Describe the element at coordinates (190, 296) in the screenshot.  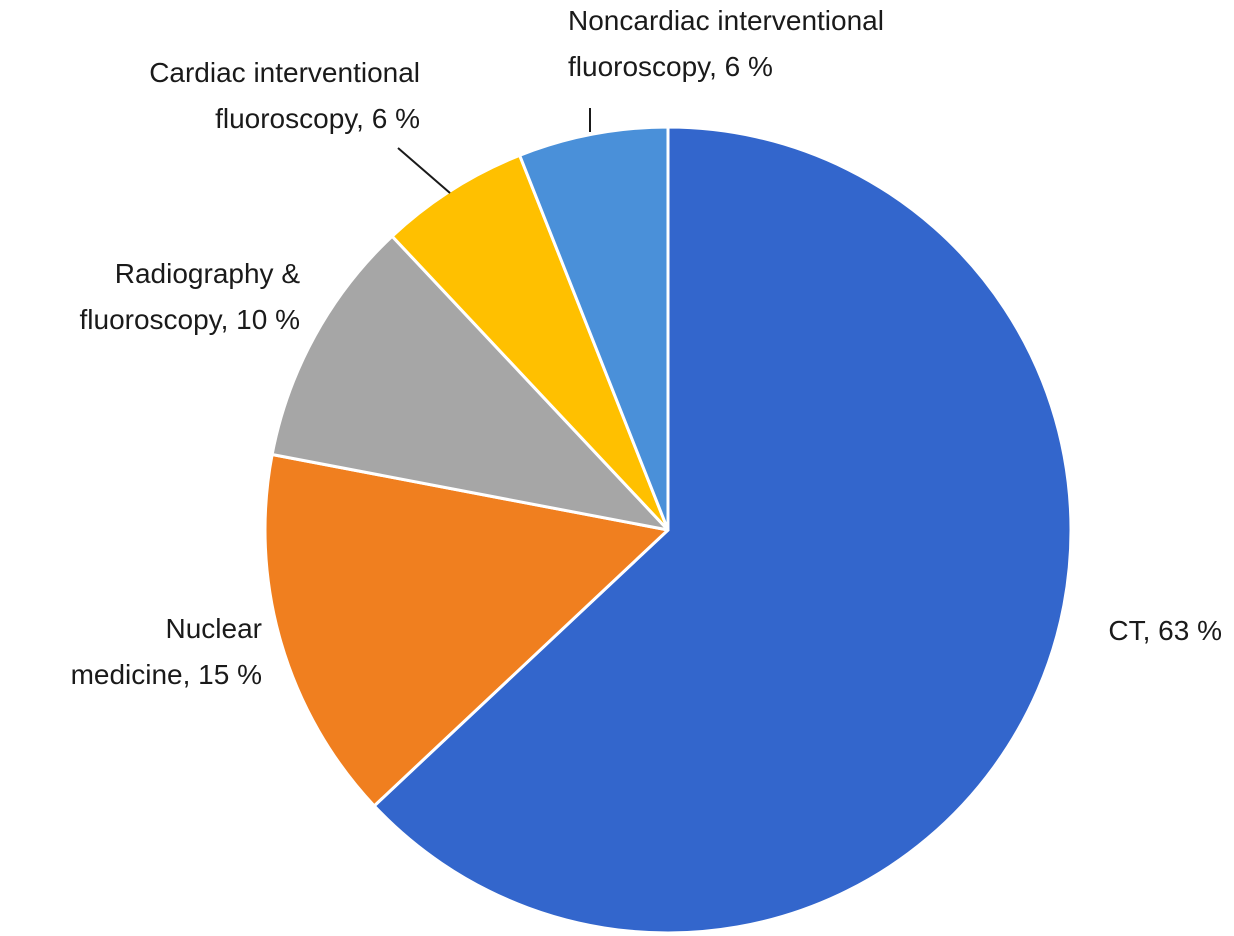
I see `slice-label-radiography-fluoroscopy: Radiography & fluoroscopy, 10 %` at that location.